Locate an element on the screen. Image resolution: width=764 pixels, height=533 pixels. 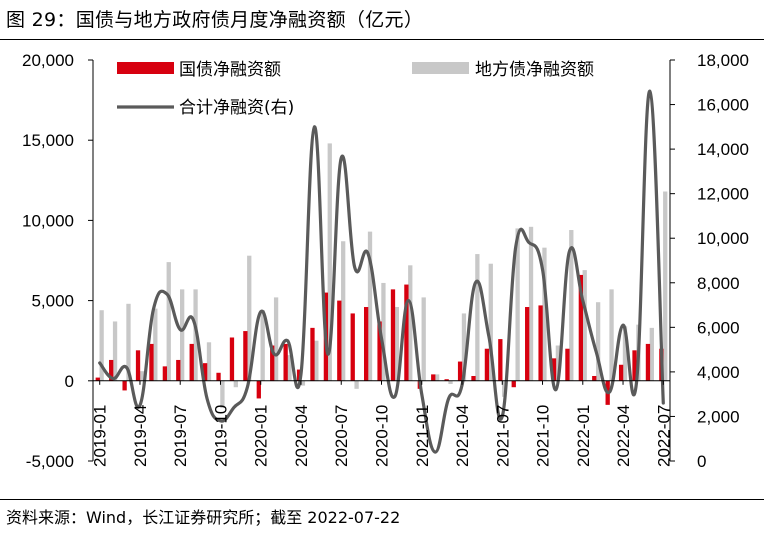
legend-label-gov: 国债净融资额 is located at coordinates (230, 70).